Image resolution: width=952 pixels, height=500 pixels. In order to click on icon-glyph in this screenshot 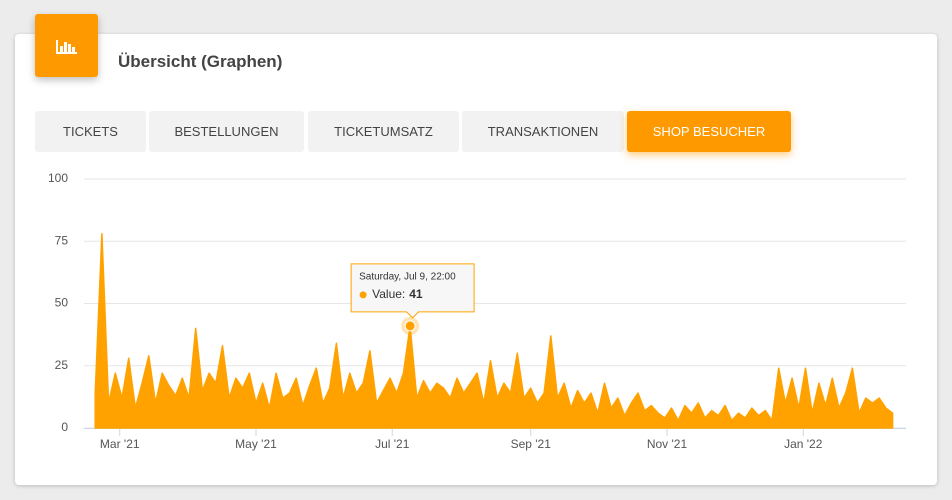, I will do `click(66, 47)`.